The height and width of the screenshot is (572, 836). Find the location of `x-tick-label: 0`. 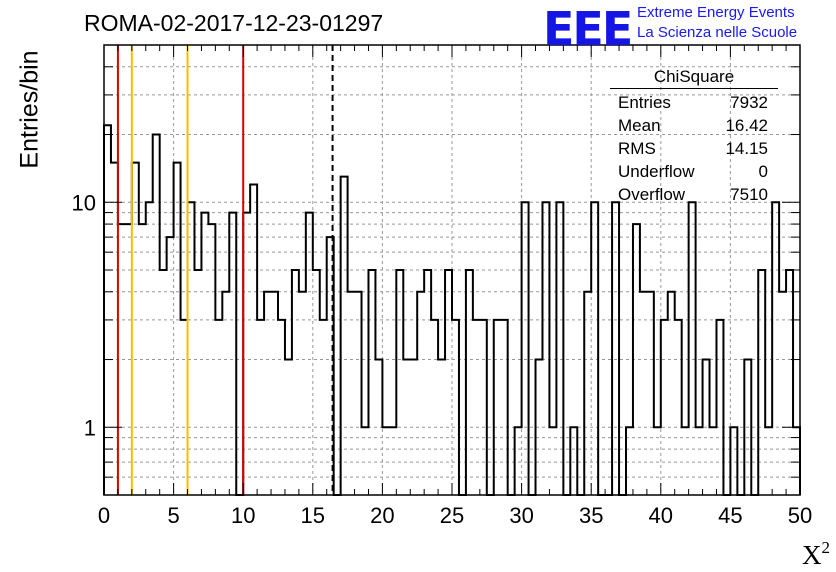

x-tick-label: 0 is located at coordinates (104, 515).